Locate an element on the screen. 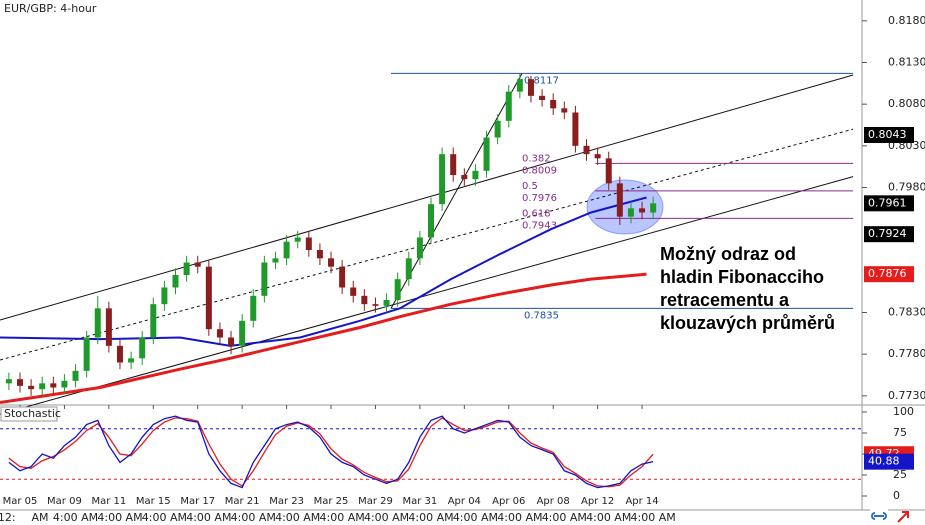  x-date-label: Apr 04 is located at coordinates (464, 501).